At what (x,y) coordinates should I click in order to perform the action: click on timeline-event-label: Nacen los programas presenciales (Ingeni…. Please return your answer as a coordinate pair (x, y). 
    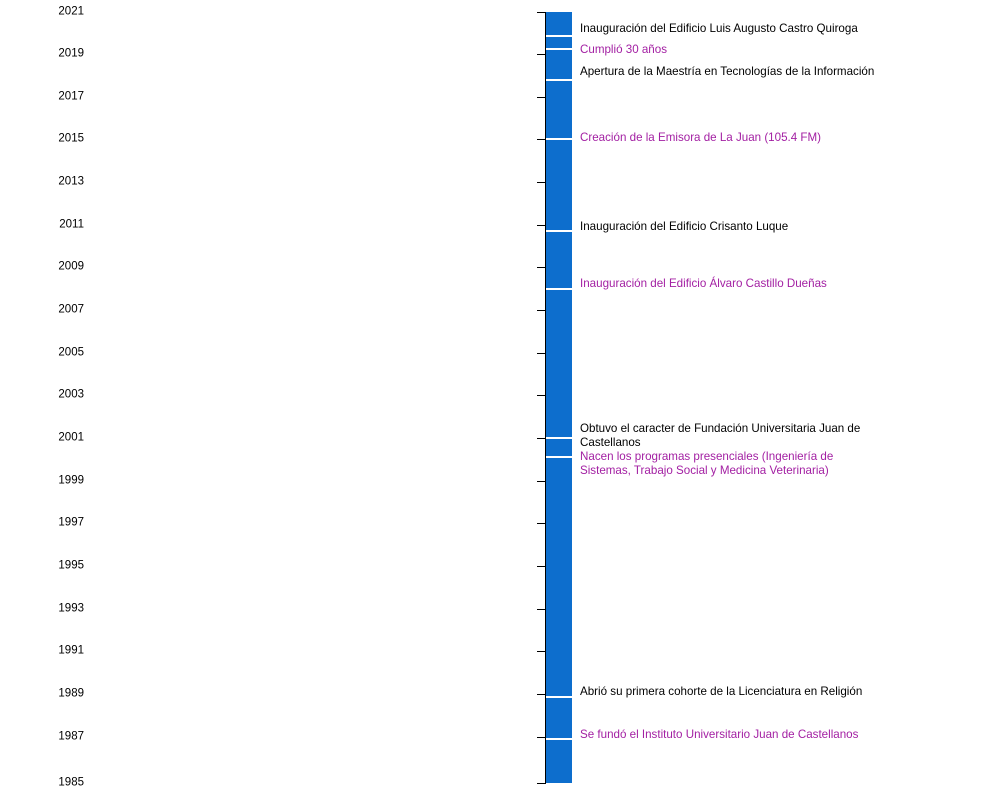
    Looking at the image, I should click on (707, 463).